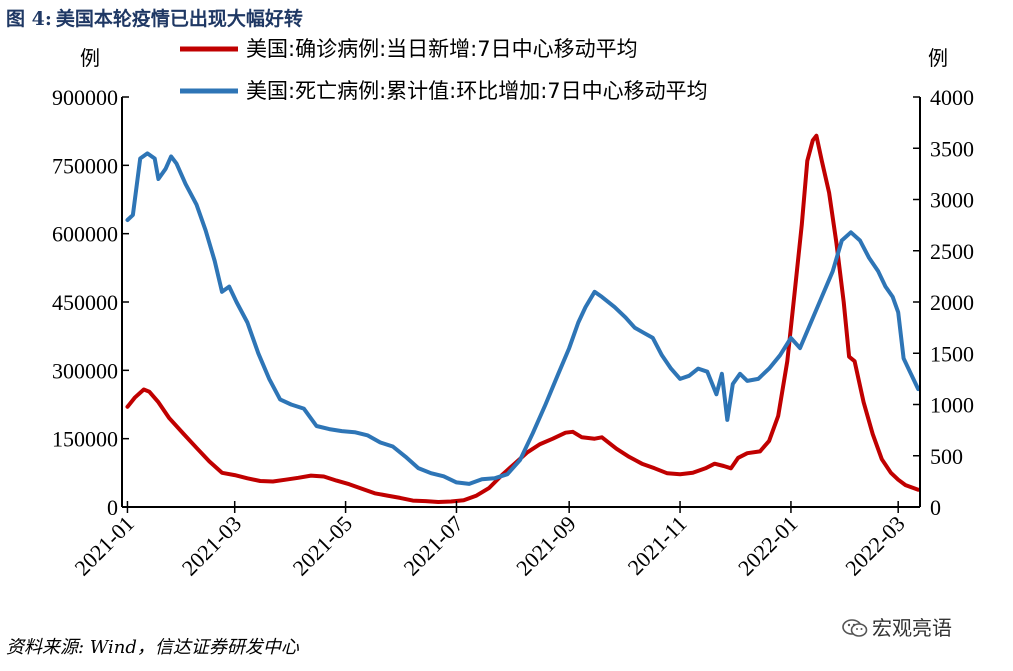  I want to click on left-tick-label: 900000, so click(85, 97).